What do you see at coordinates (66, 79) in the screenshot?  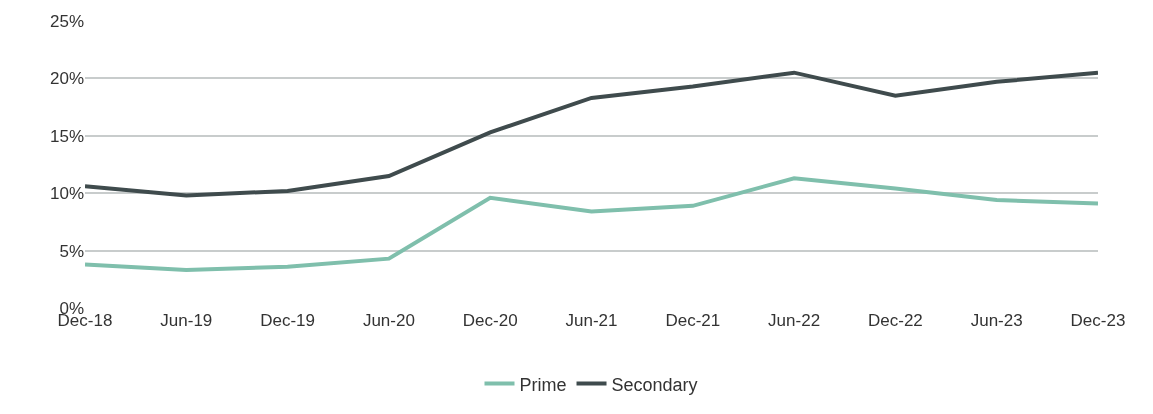 I see `y-tick-label: 20%` at bounding box center [66, 79].